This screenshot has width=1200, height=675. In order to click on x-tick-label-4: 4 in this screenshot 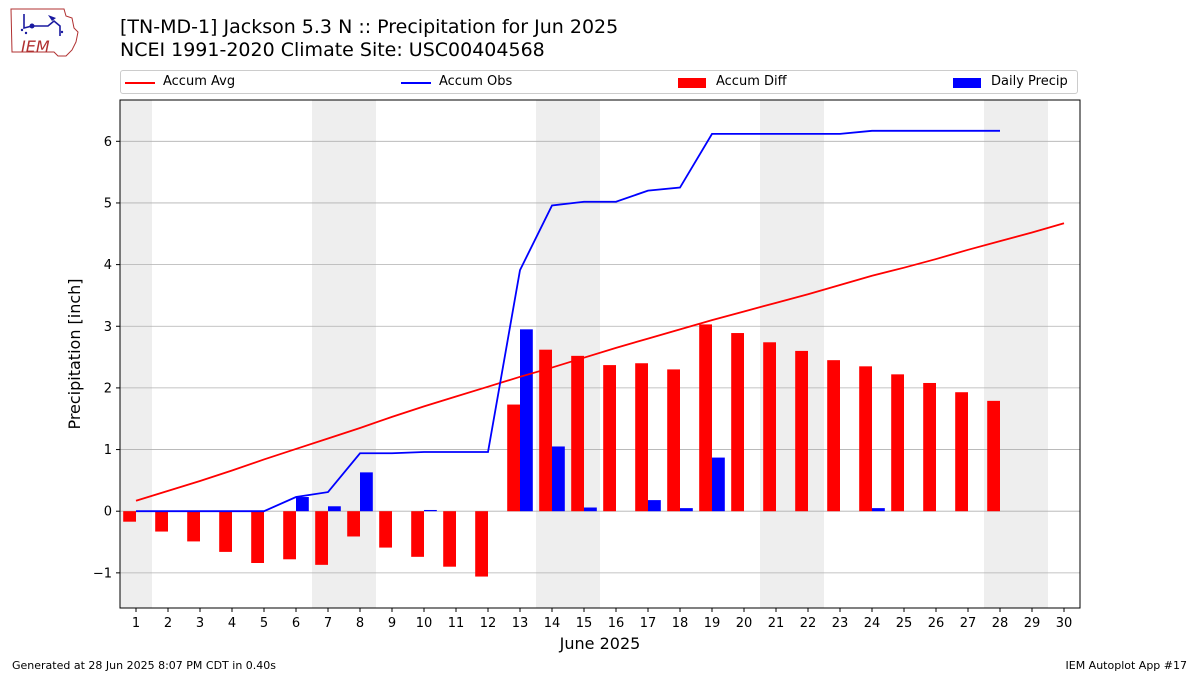, I will do `click(232, 623)`.